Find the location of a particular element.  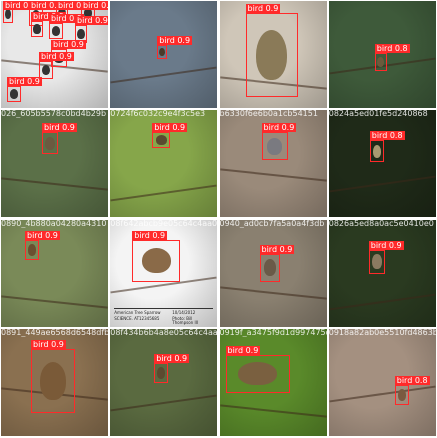

image-tile: bird 0.9 0724f6c032c9e4f3c5e3 is located at coordinates (164, 164).